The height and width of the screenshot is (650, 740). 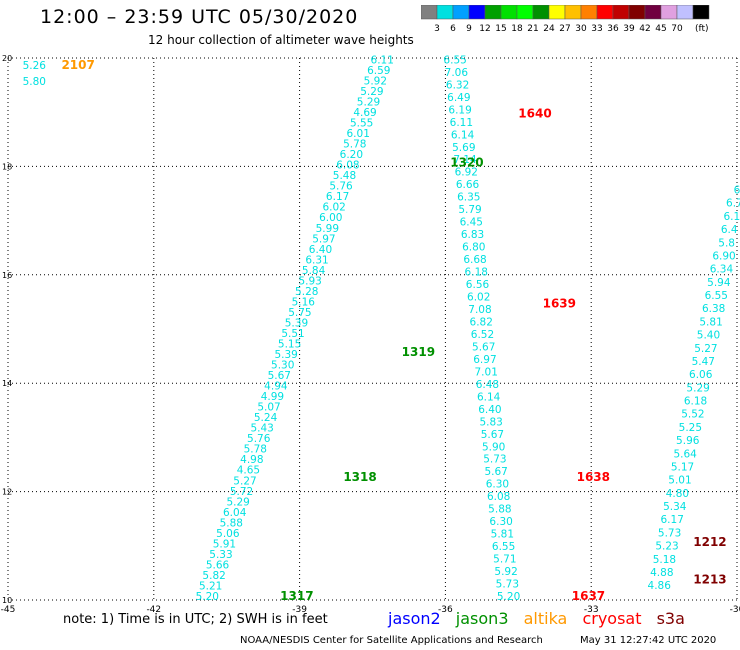 What do you see at coordinates (644, 29) in the screenshot?
I see `colorbar-tick-label: 42` at bounding box center [644, 29].